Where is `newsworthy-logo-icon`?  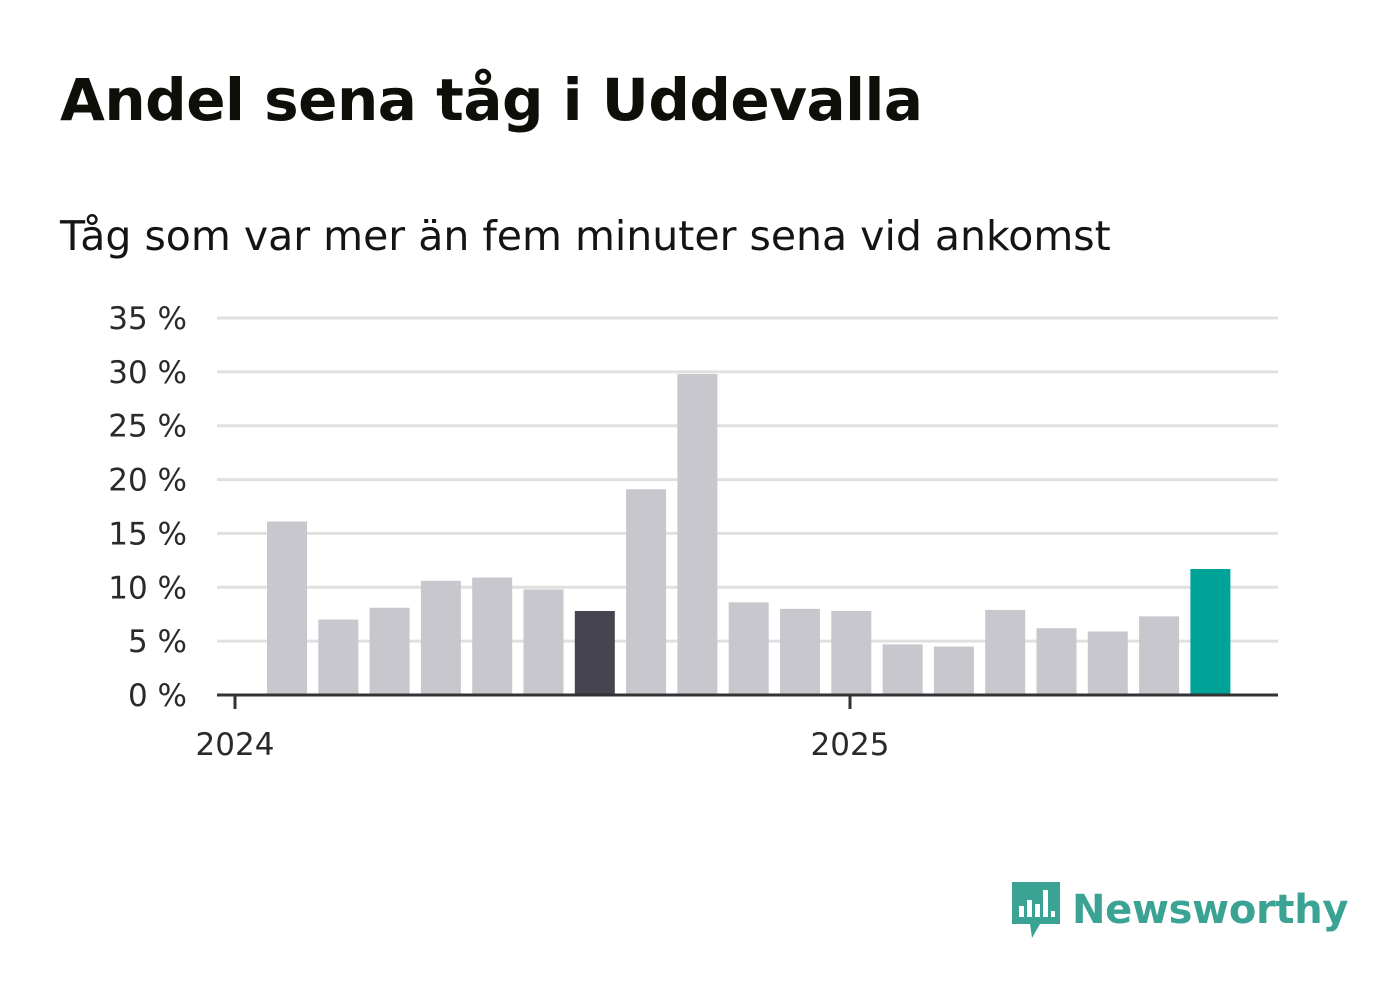 newsworthy-logo-icon is located at coordinates (1036, 910).